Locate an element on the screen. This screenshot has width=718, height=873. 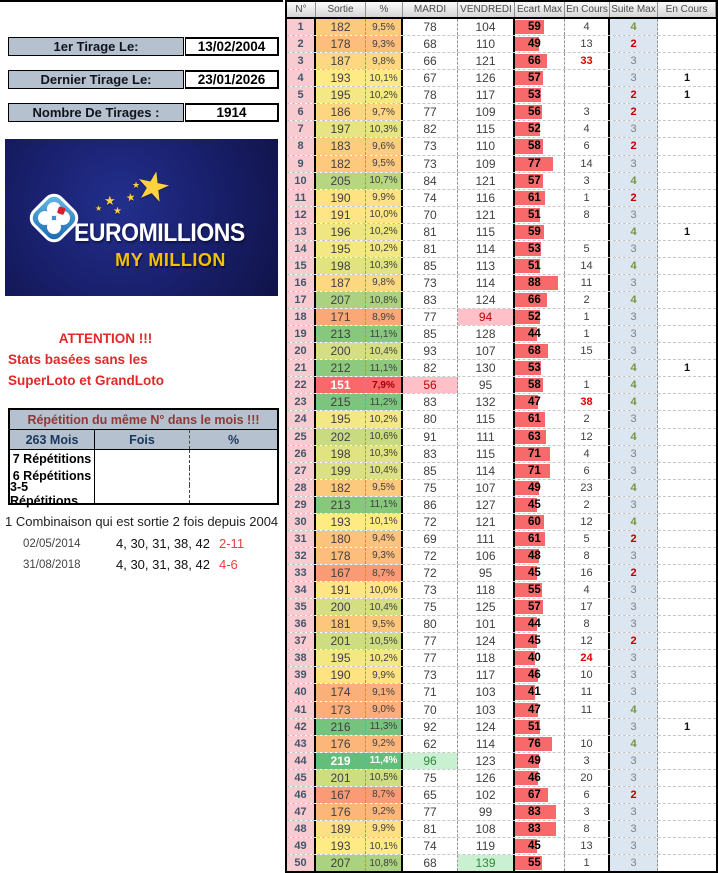
cell-pct: 9,0% is located at coordinates (384, 709).